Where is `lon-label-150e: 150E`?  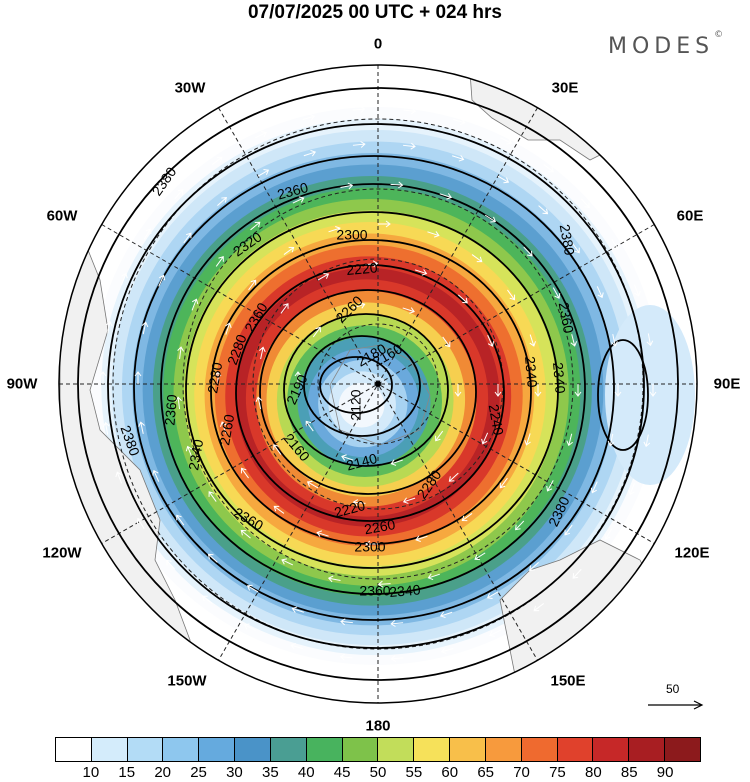
lon-label-150e: 150E is located at coordinates (568, 681).